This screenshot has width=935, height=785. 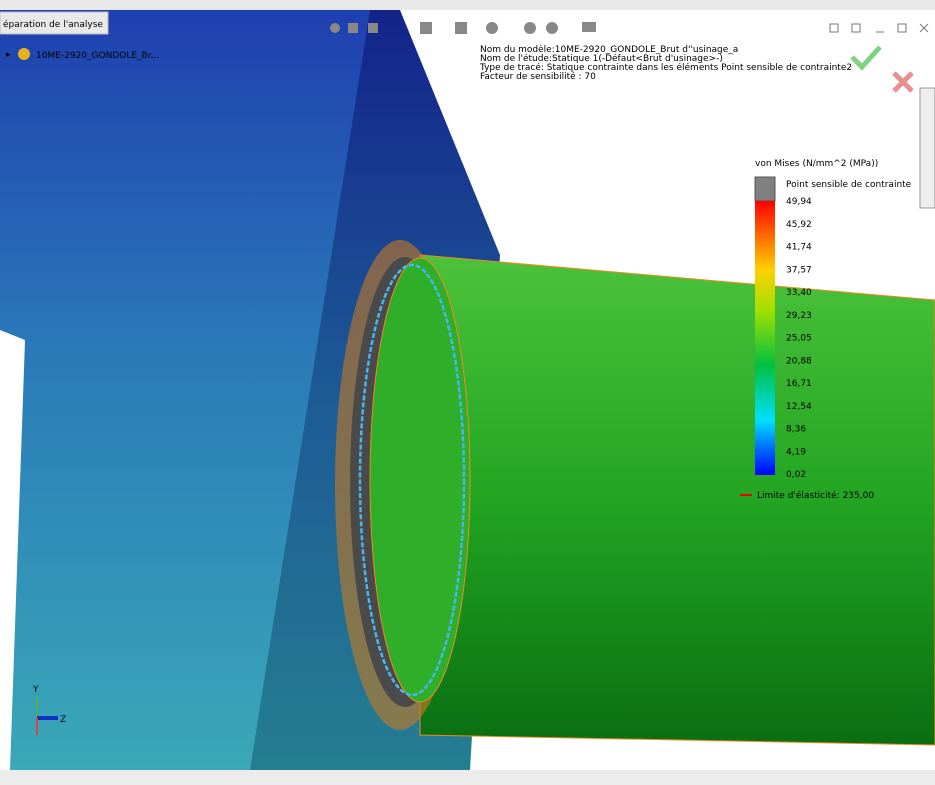 What do you see at coordinates (63, 720) in the screenshot?
I see `triad-z: Z` at bounding box center [63, 720].